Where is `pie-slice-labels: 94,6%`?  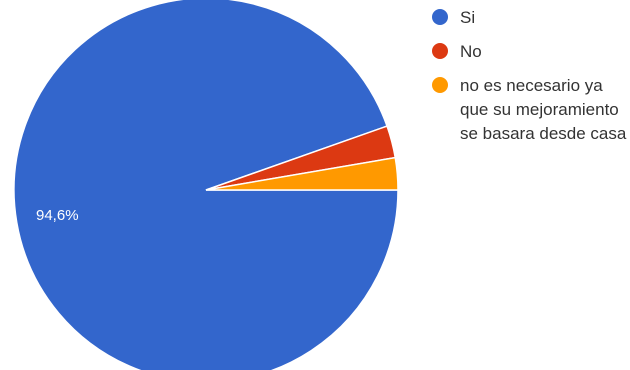
pie-slice-labels: 94,6% is located at coordinates (57, 215).